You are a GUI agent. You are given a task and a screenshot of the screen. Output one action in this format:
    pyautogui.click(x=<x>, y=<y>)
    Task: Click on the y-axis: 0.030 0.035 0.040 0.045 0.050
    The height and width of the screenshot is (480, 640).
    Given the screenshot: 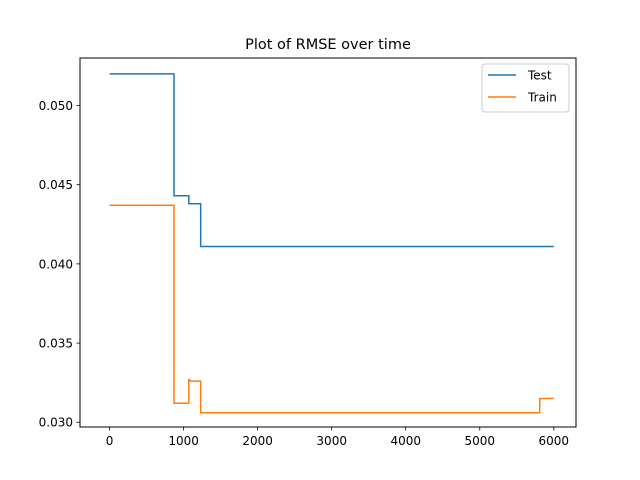 What is the action you would take?
    pyautogui.click(x=59, y=264)
    